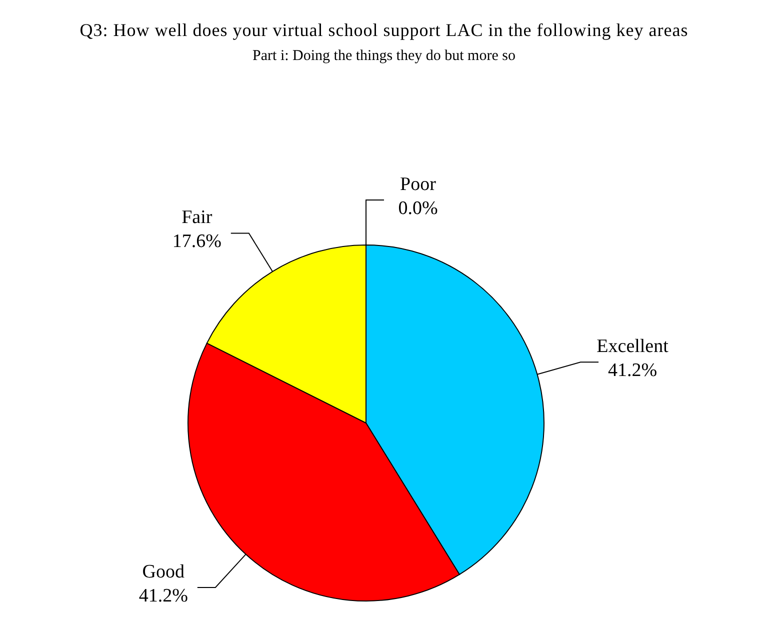  Describe the element at coordinates (197, 241) in the screenshot. I see `data-label: 17.6%` at that location.